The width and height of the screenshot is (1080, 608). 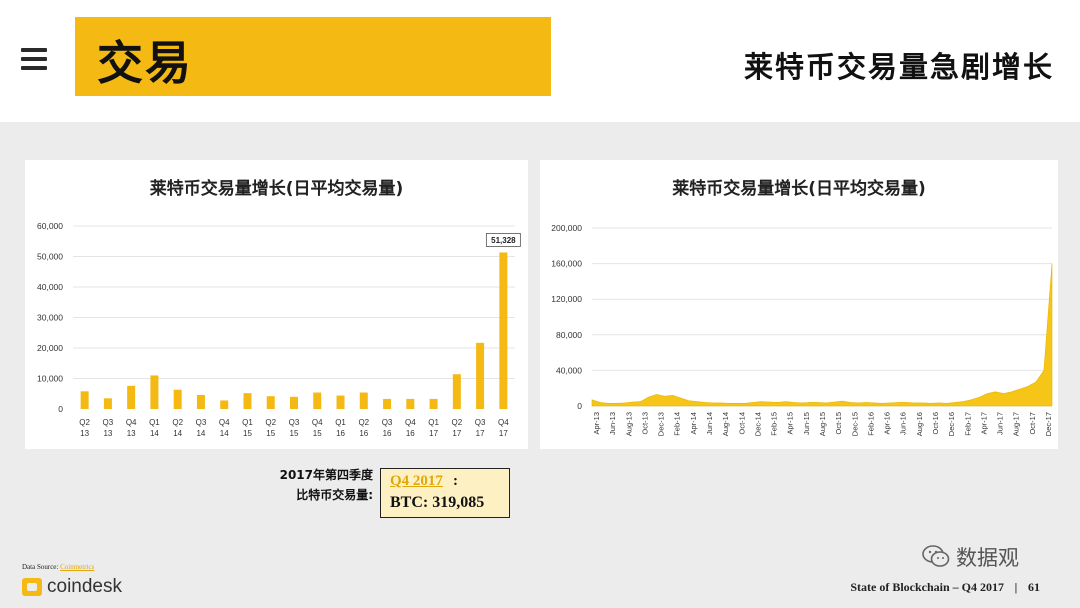 What do you see at coordinates (276, 189) in the screenshot?
I see `bar-chart-title: 莱特币交易量增长(日平均交易量)` at bounding box center [276, 189].